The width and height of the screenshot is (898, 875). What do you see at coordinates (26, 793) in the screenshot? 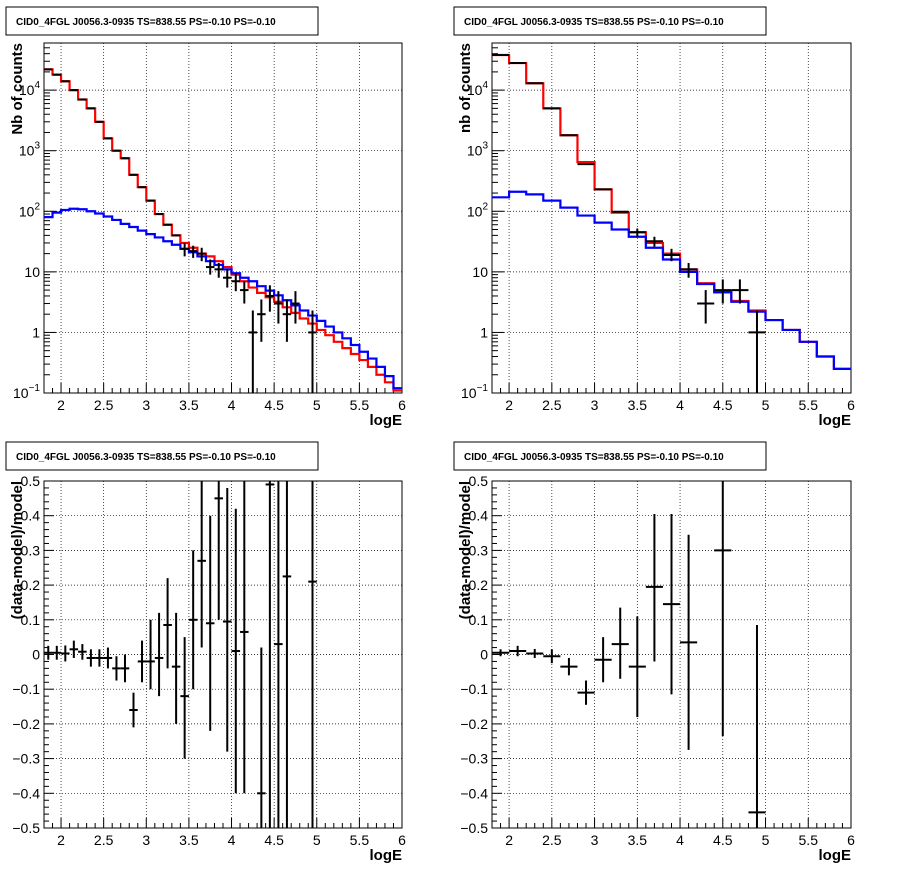
I see `y-tick-label: −0.4` at bounding box center [26, 793].